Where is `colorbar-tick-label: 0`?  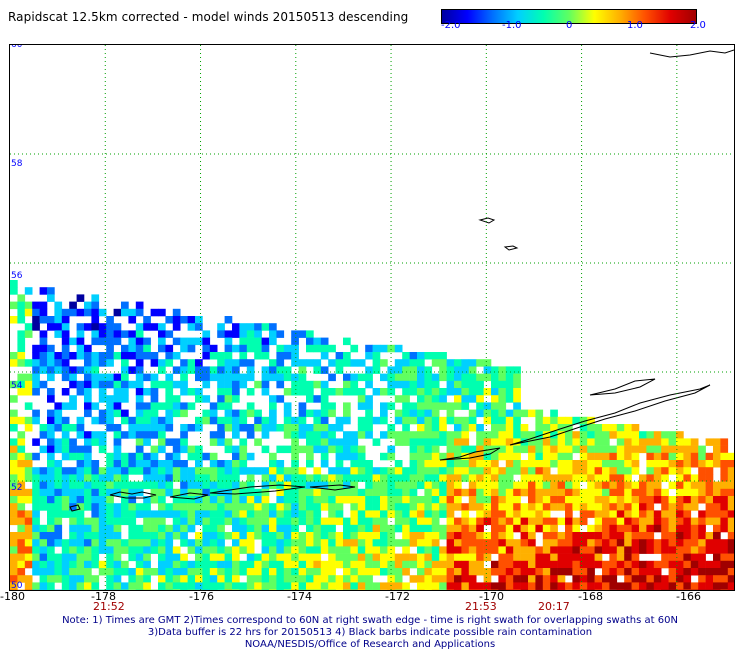
colorbar-tick-label: 0 is located at coordinates (569, 25).